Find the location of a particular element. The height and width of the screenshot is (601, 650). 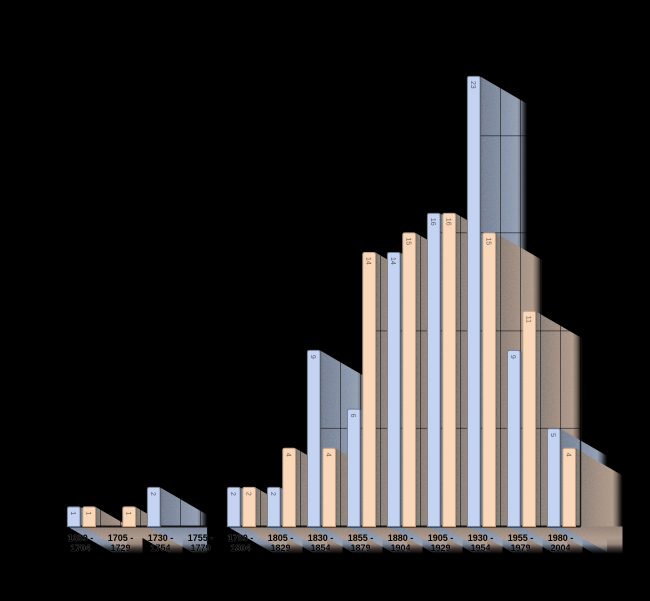

svg-text: 1829 is located at coordinates (280, 548).